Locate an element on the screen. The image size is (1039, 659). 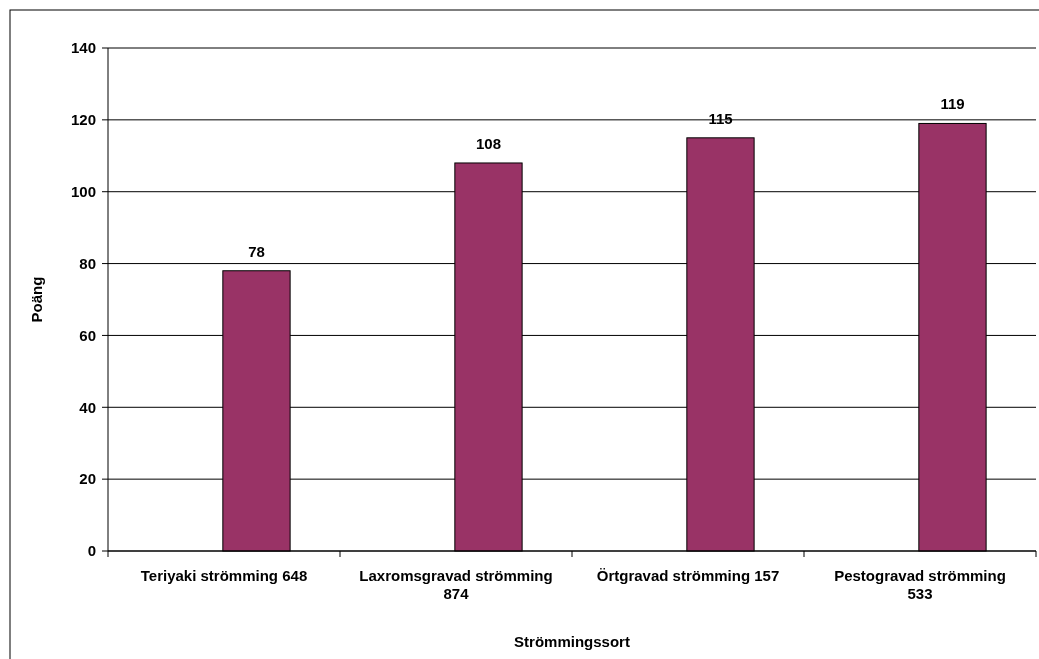
data-label: 108 is located at coordinates (488, 143).